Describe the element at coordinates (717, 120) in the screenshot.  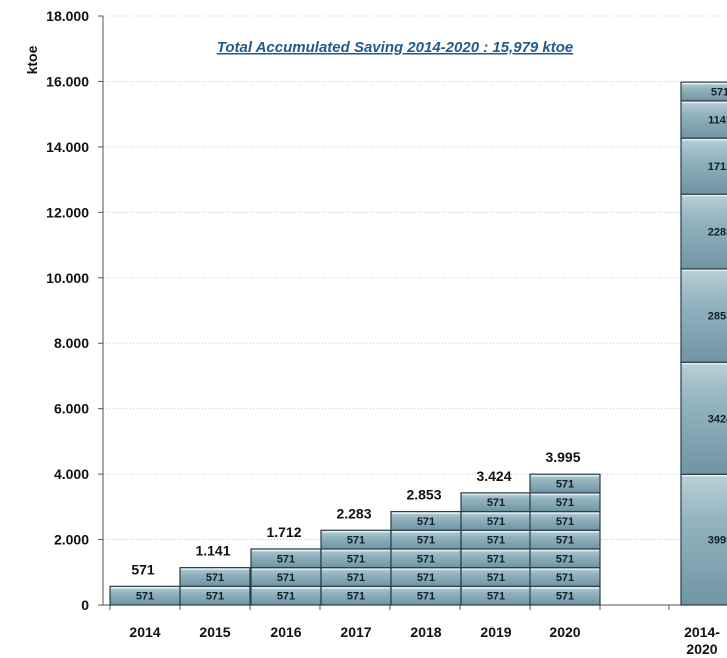
I see `segment-label: 1141` at that location.